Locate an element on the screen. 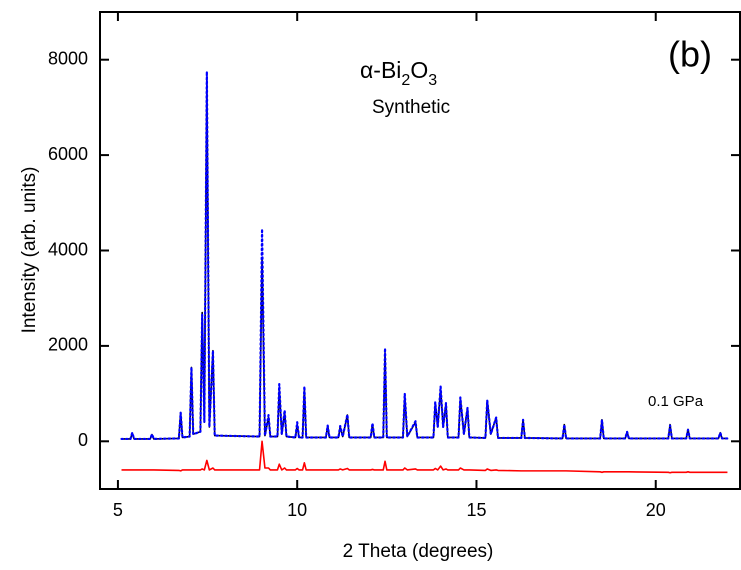 The width and height of the screenshot is (741, 570). x-tick-label: 20 is located at coordinates (656, 510).